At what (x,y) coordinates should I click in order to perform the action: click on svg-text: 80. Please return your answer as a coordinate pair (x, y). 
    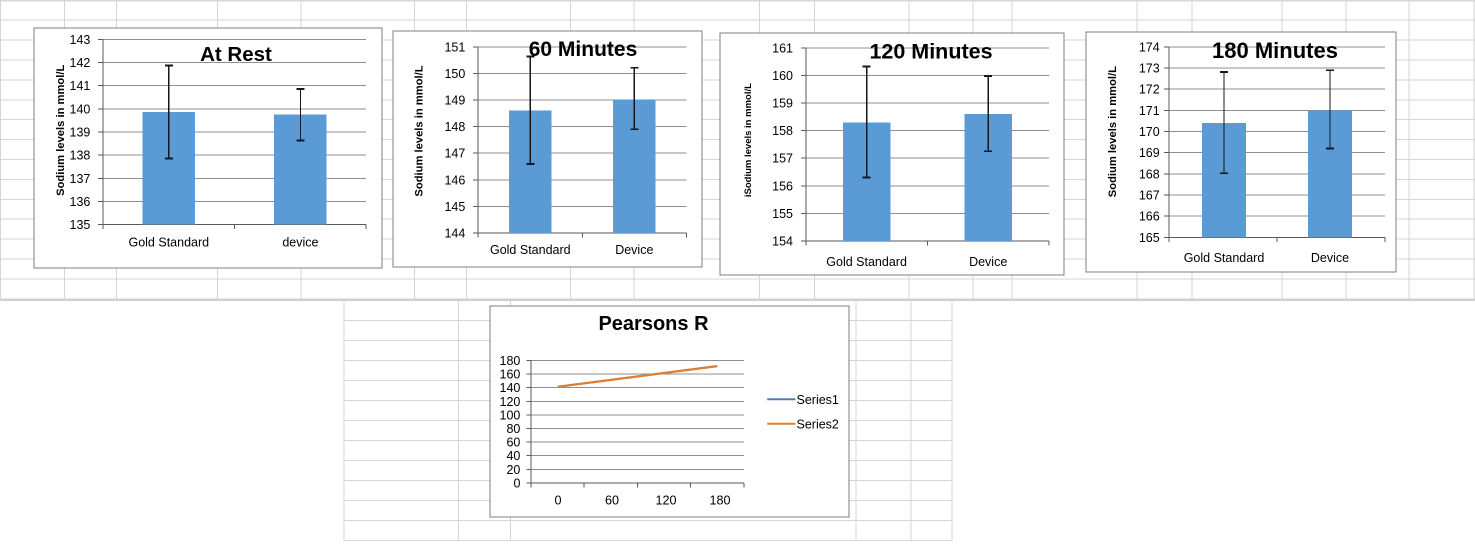
    Looking at the image, I should click on (513, 429).